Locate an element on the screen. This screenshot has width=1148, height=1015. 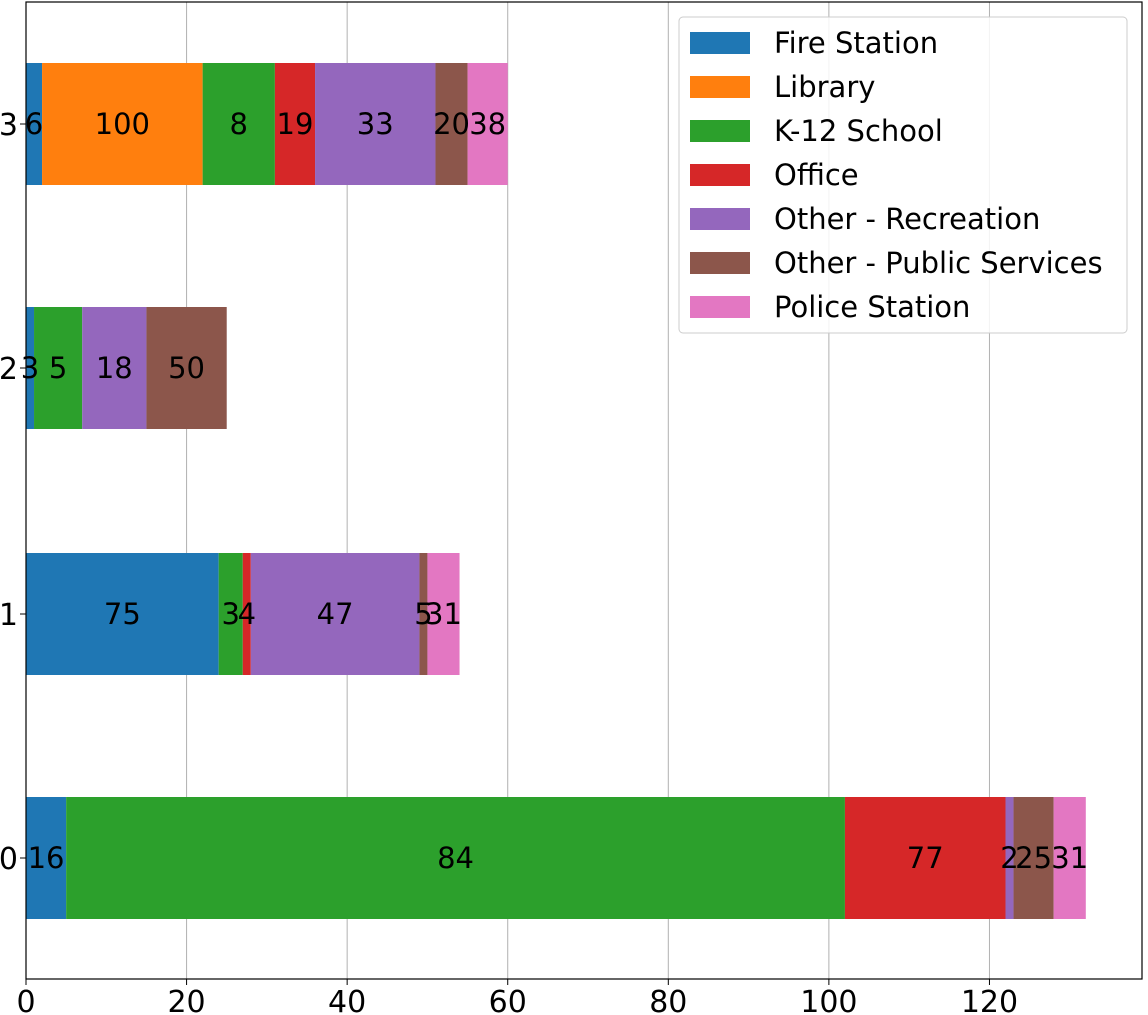
bar-value-label: 6 is located at coordinates (34, 124).